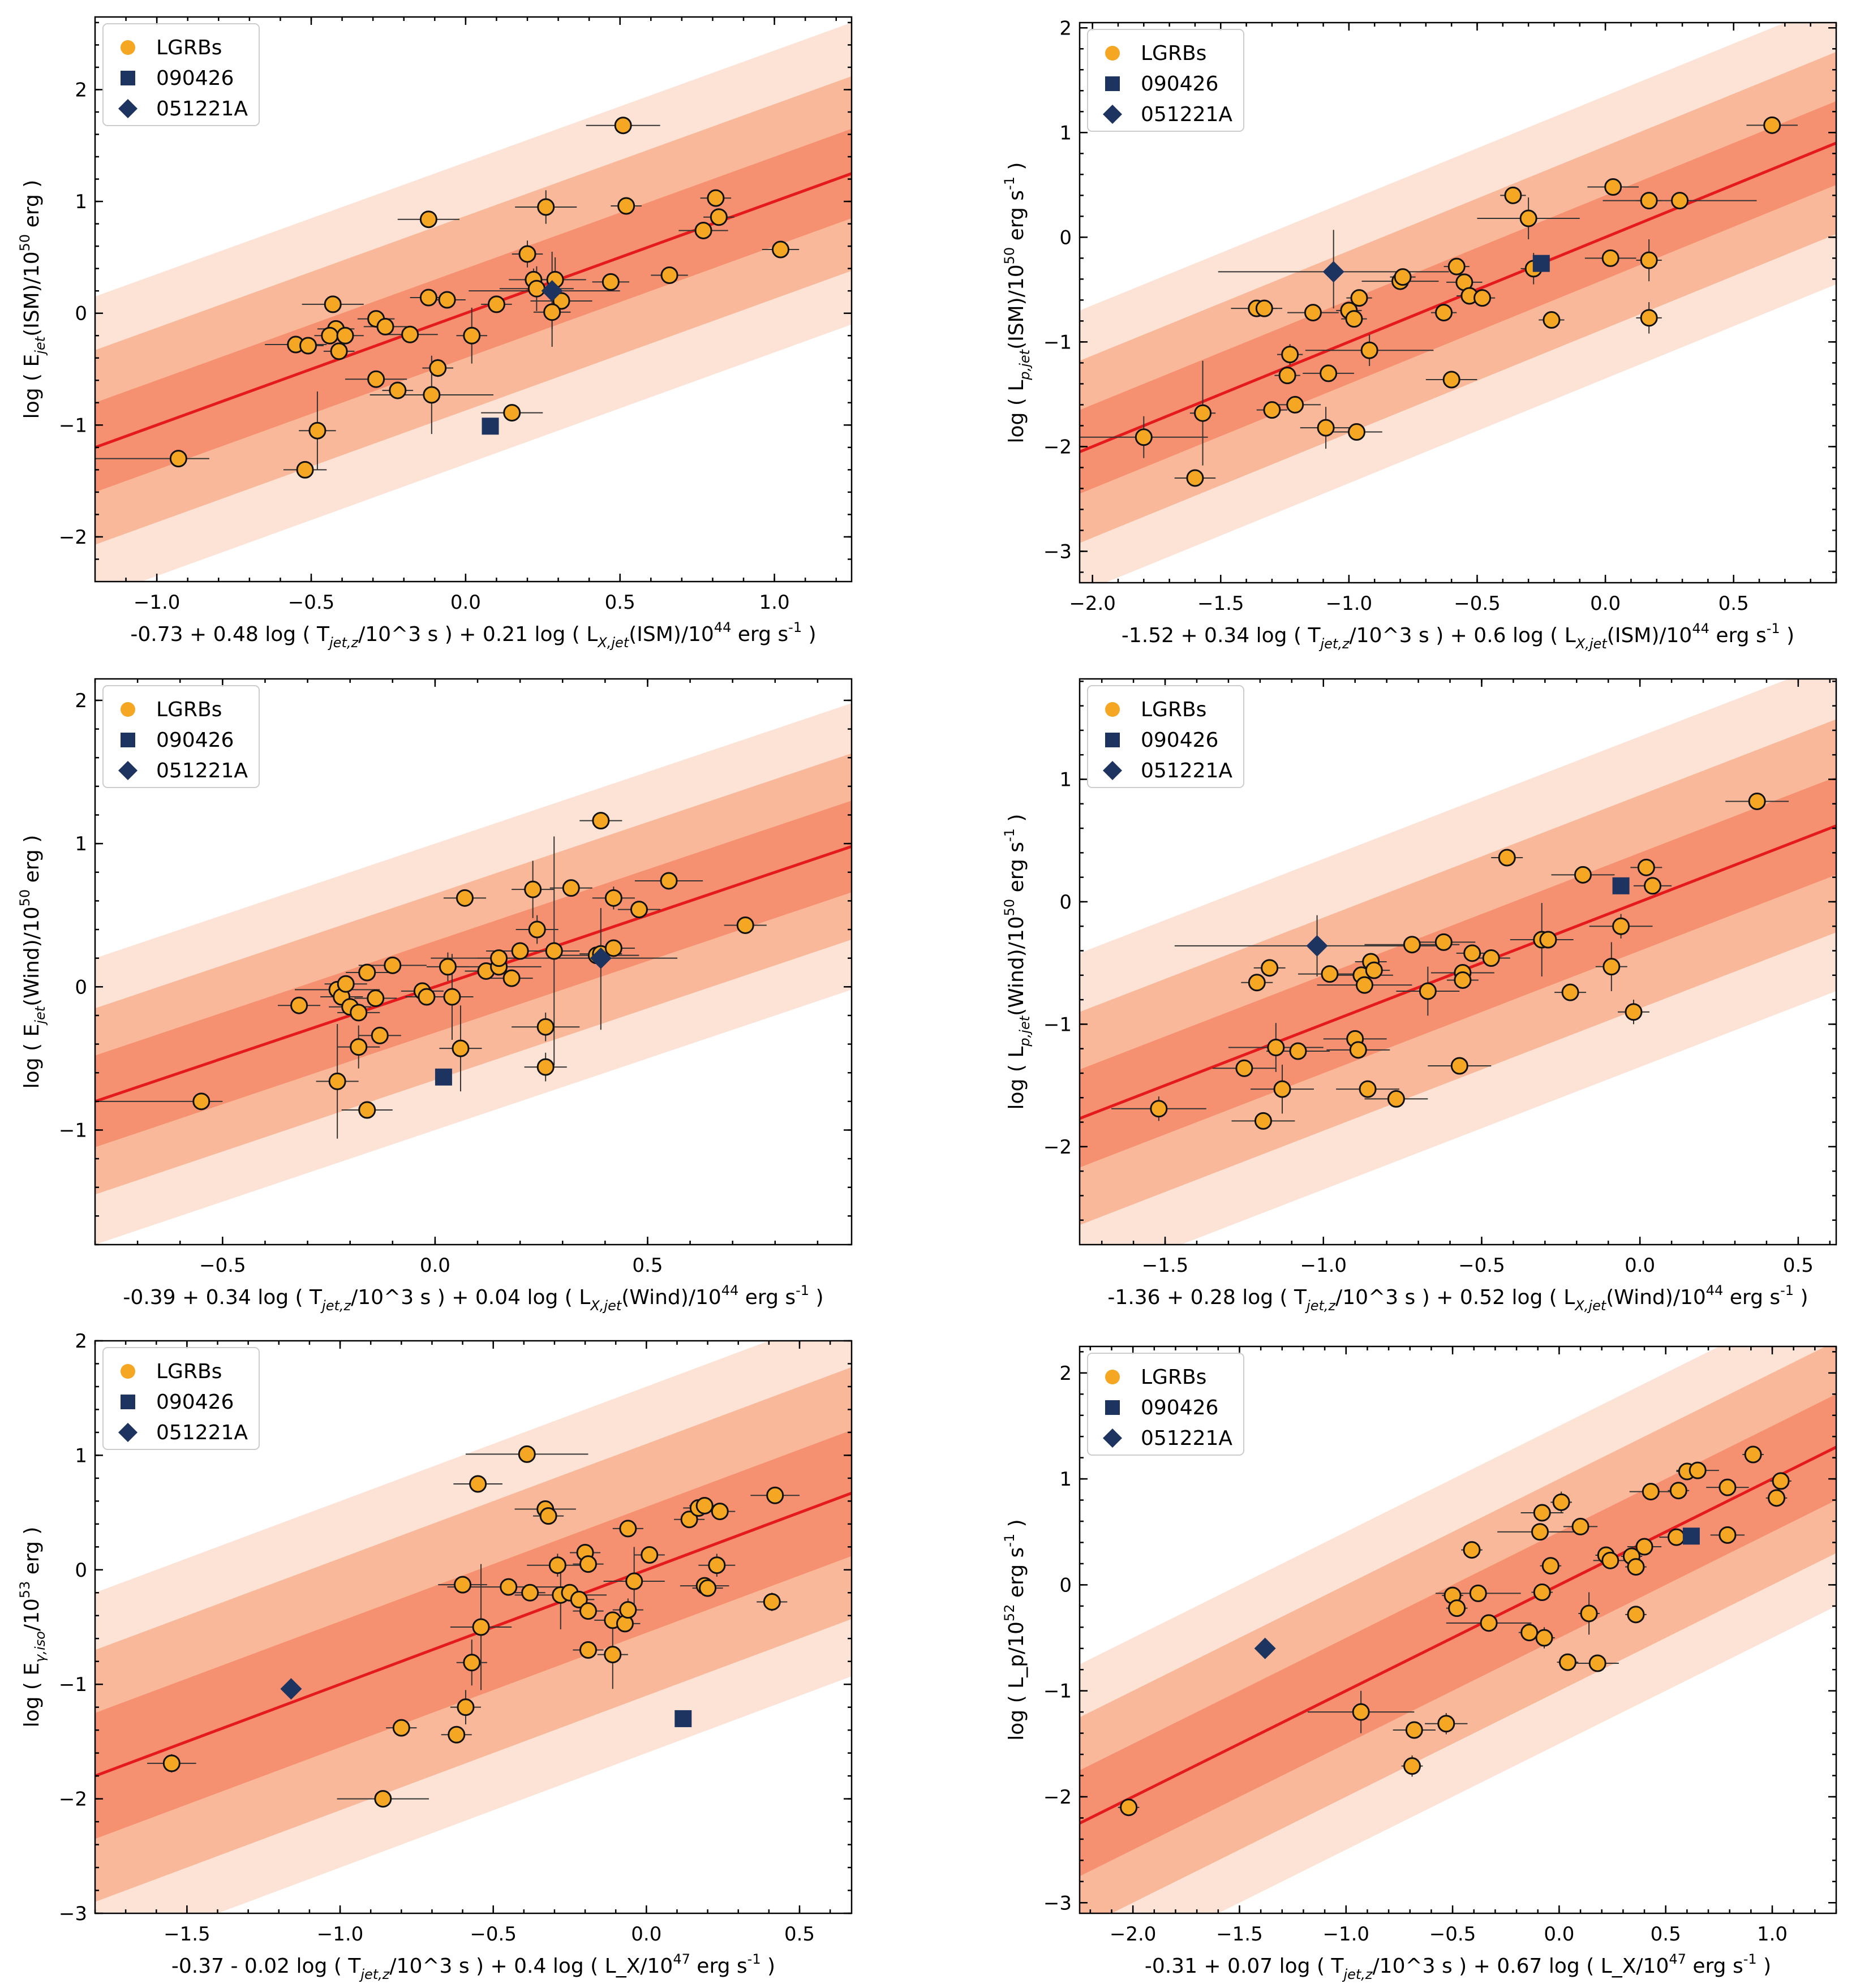 The height and width of the screenshot is (1988, 1856). Describe the element at coordinates (1428, 1023) in the screenshot. I see `tick-labels: −1.5 −1.0 −0.5 0.0 0.5 −2 −1 0 1` at that location.